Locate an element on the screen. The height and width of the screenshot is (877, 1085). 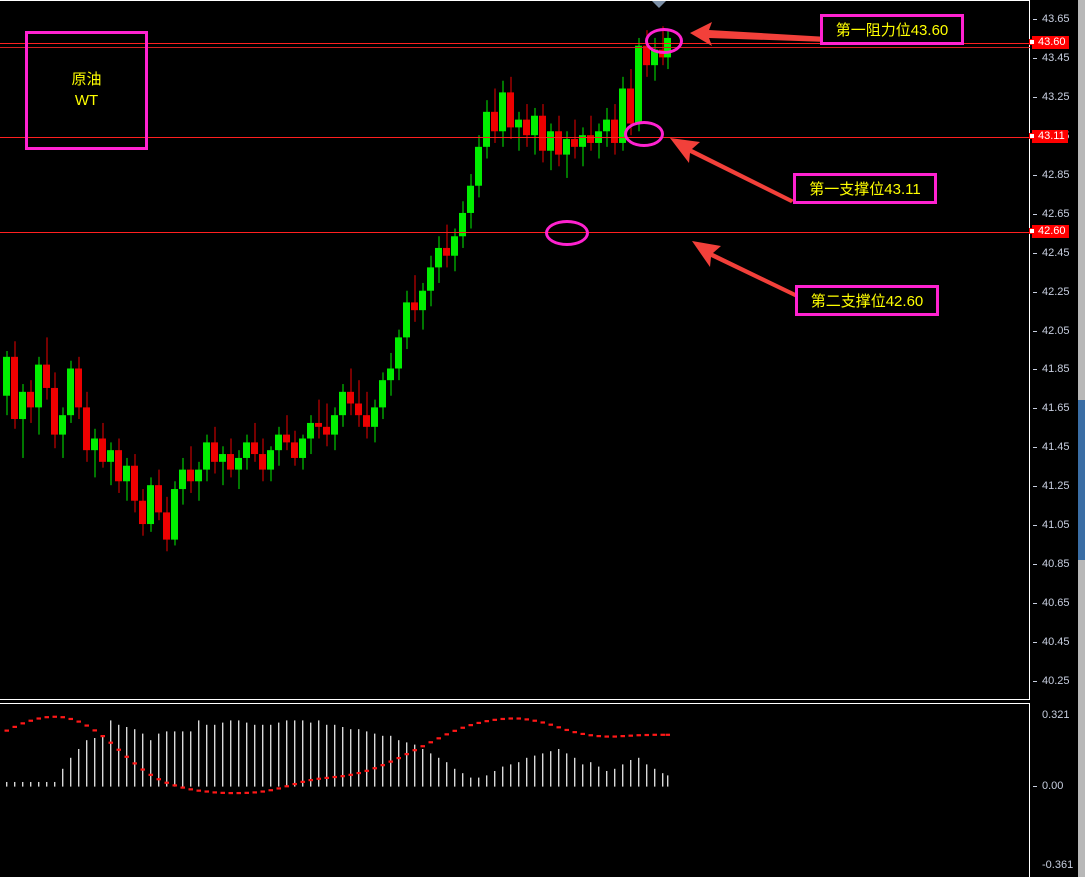
level-line-first-resistance is located at coordinates (515, 43).